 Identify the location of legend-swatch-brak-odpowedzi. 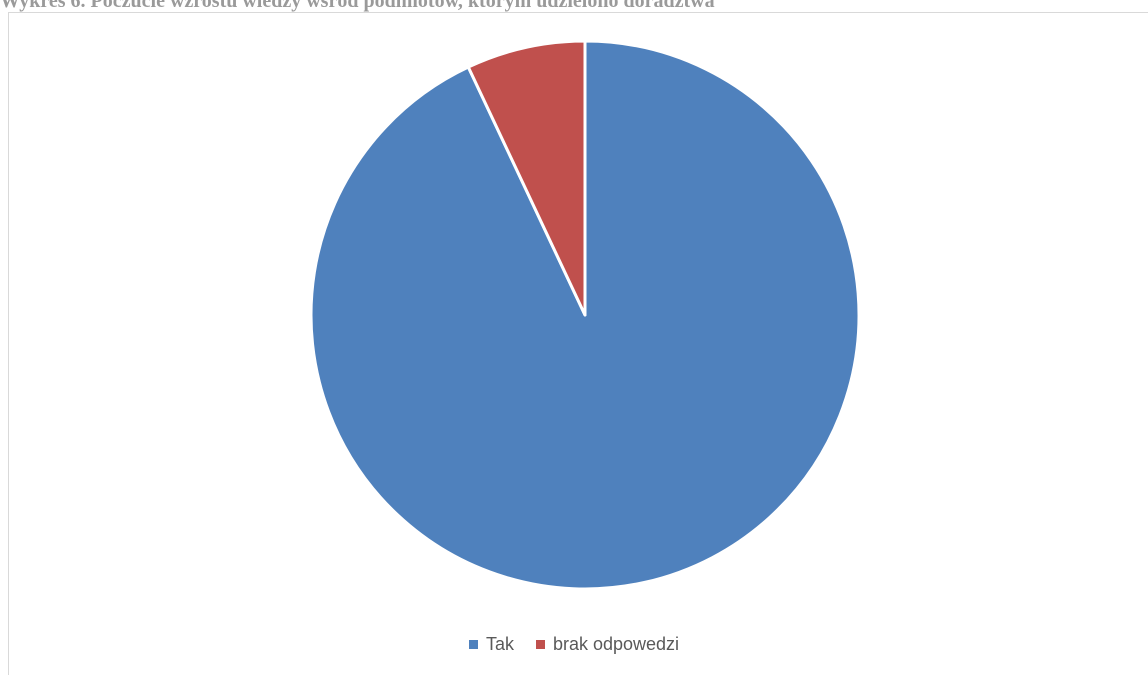
(540, 644).